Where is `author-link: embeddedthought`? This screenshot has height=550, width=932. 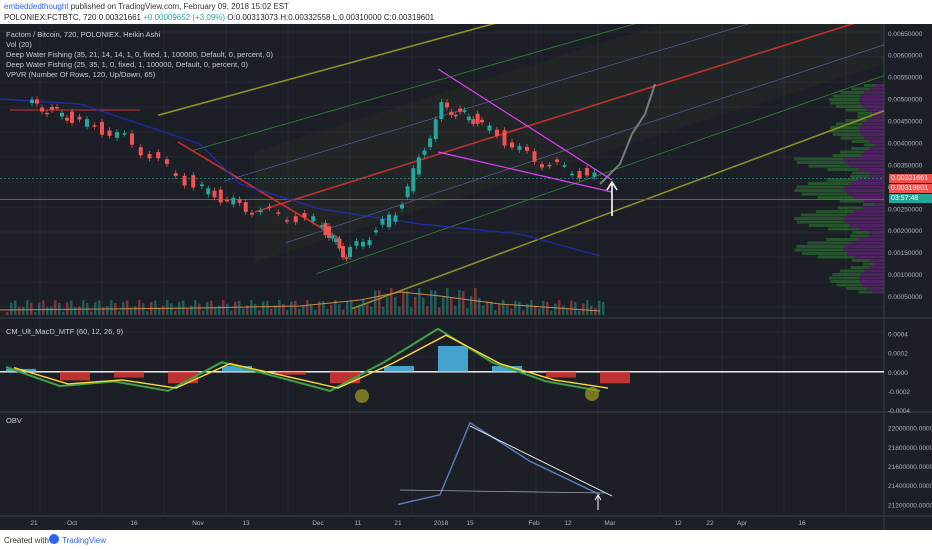 author-link: embeddedthought is located at coordinates (36, 6).